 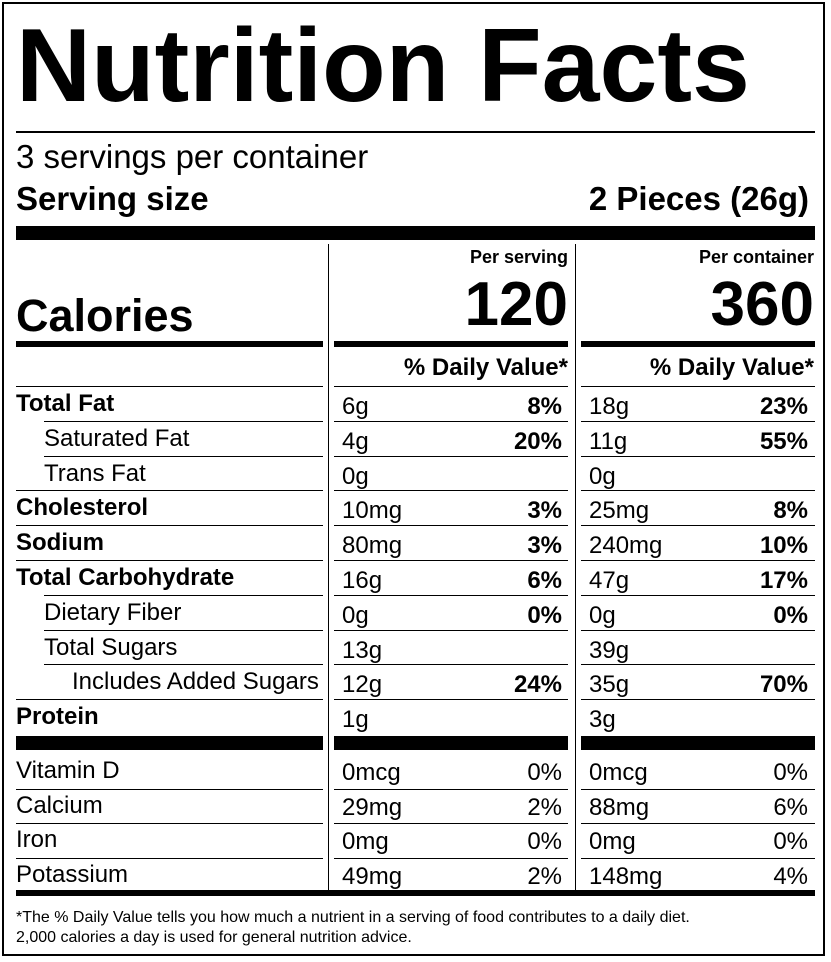 What do you see at coordinates (756, 257) in the screenshot?
I see `per-container-header: Per container` at bounding box center [756, 257].